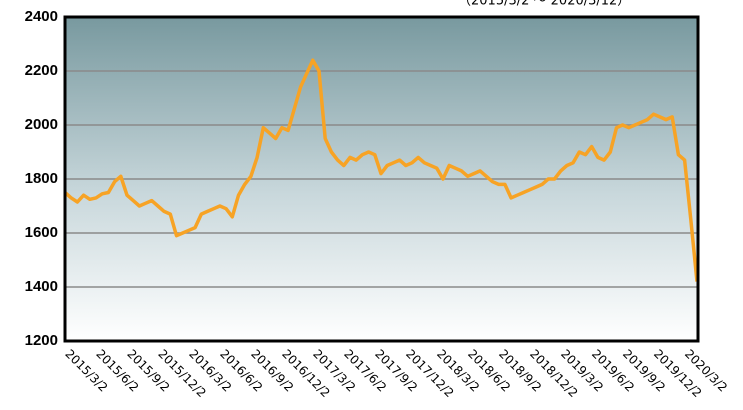 This screenshot has height=410, width=743. Describe the element at coordinates (41, 340) in the screenshot. I see `y-tick-label: 1200` at that location.